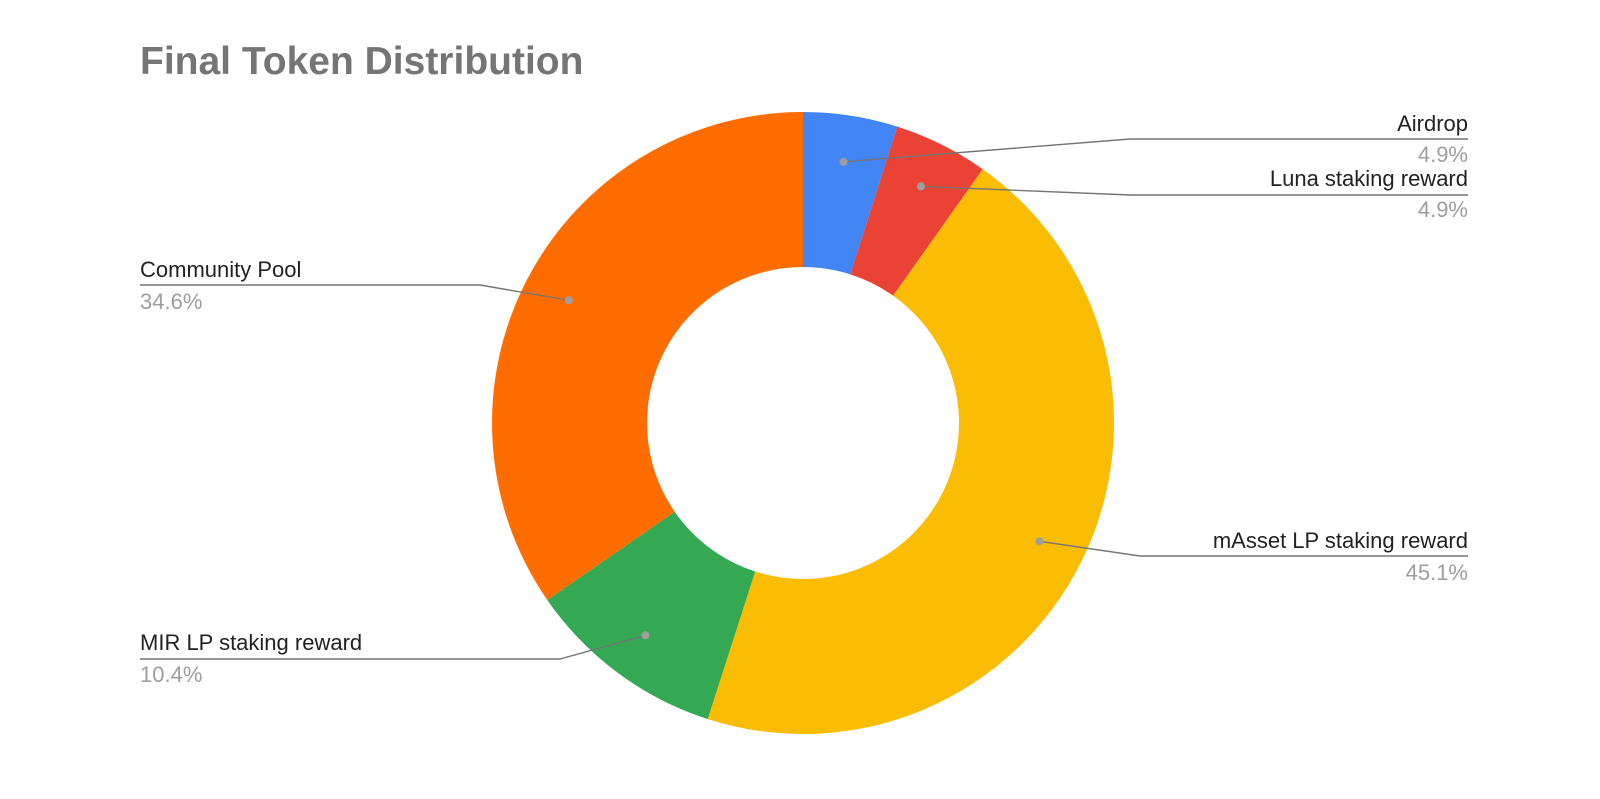 Image resolution: width=1600 pixels, height=799 pixels. Describe the element at coordinates (393, 647) in the screenshot. I see `leader-line-mir-lp-staking-reward` at that location.